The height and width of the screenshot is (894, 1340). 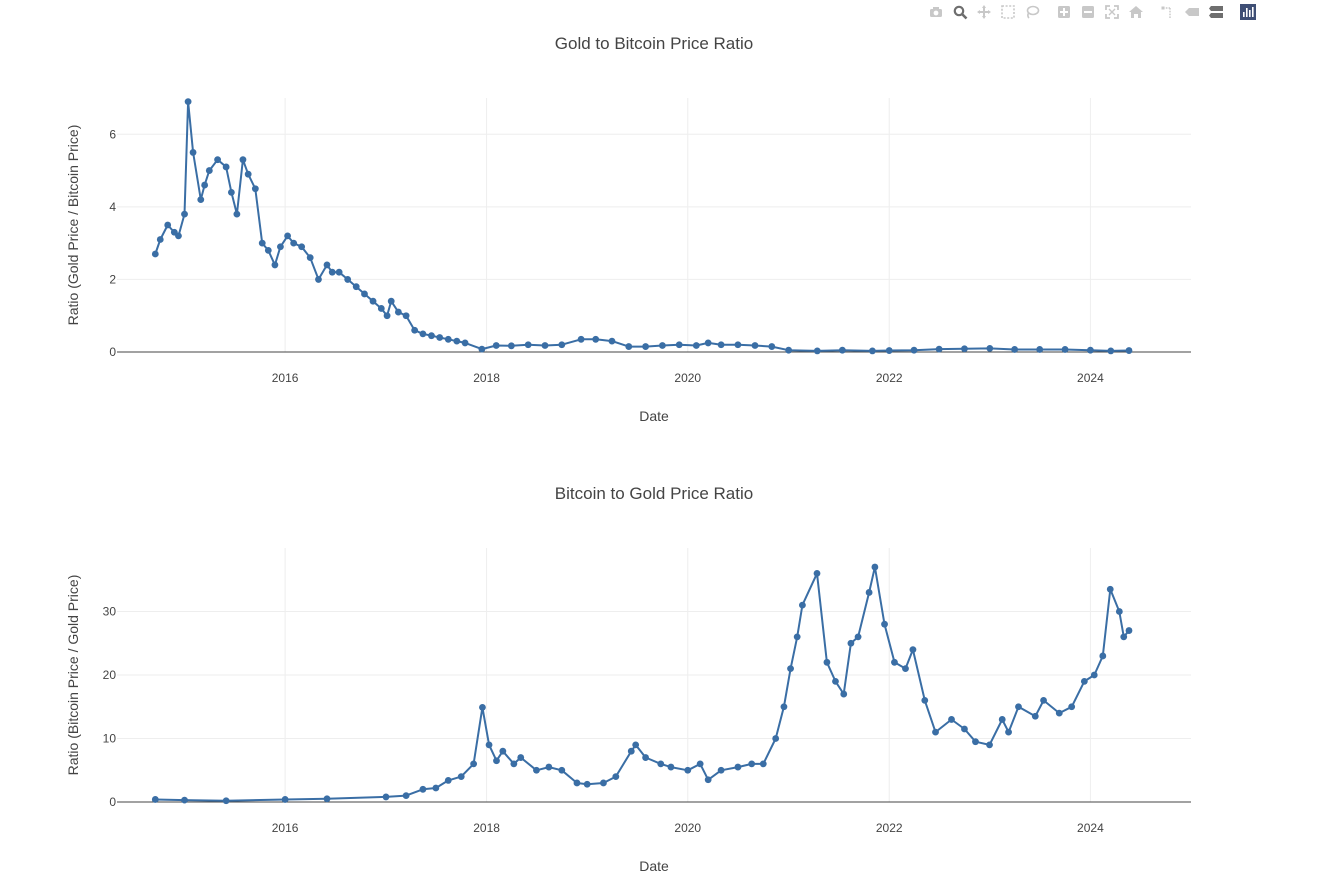 I want to click on spike-lines-button, so click(x=1168, y=12).